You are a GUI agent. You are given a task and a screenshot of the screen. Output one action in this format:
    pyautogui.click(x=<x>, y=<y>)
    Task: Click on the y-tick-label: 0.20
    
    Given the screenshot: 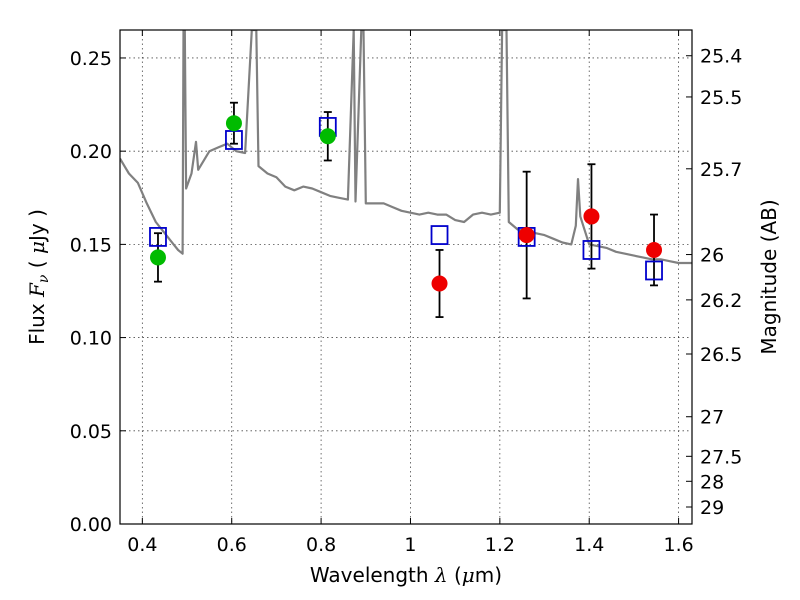 What is the action you would take?
    pyautogui.click(x=91, y=152)
    